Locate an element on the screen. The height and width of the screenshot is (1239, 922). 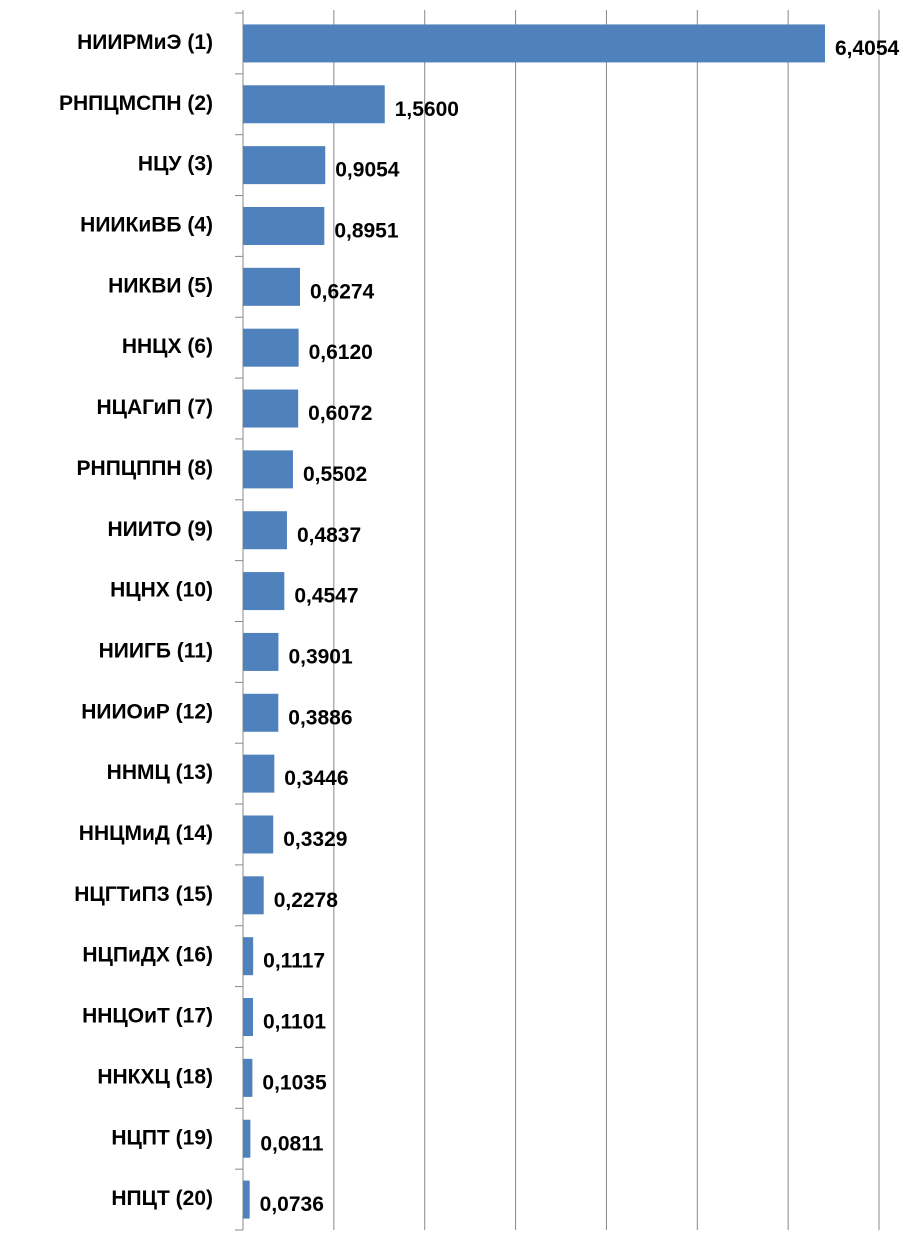
y-tick-label: ННЦХ (6) is located at coordinates (167, 346).